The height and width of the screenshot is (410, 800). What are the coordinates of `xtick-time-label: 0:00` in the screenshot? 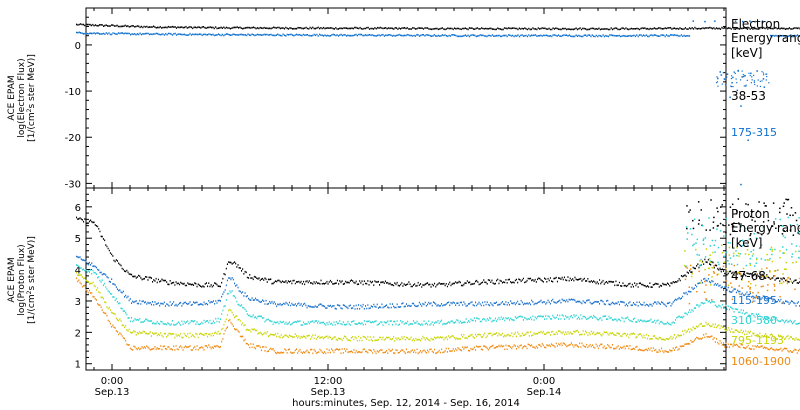 It's located at (112, 381).